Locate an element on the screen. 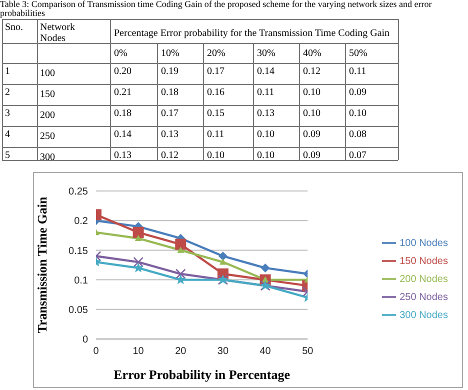 Image resolution: width=468 pixels, height=390 pixels. text: 250 is located at coordinates (47, 136).